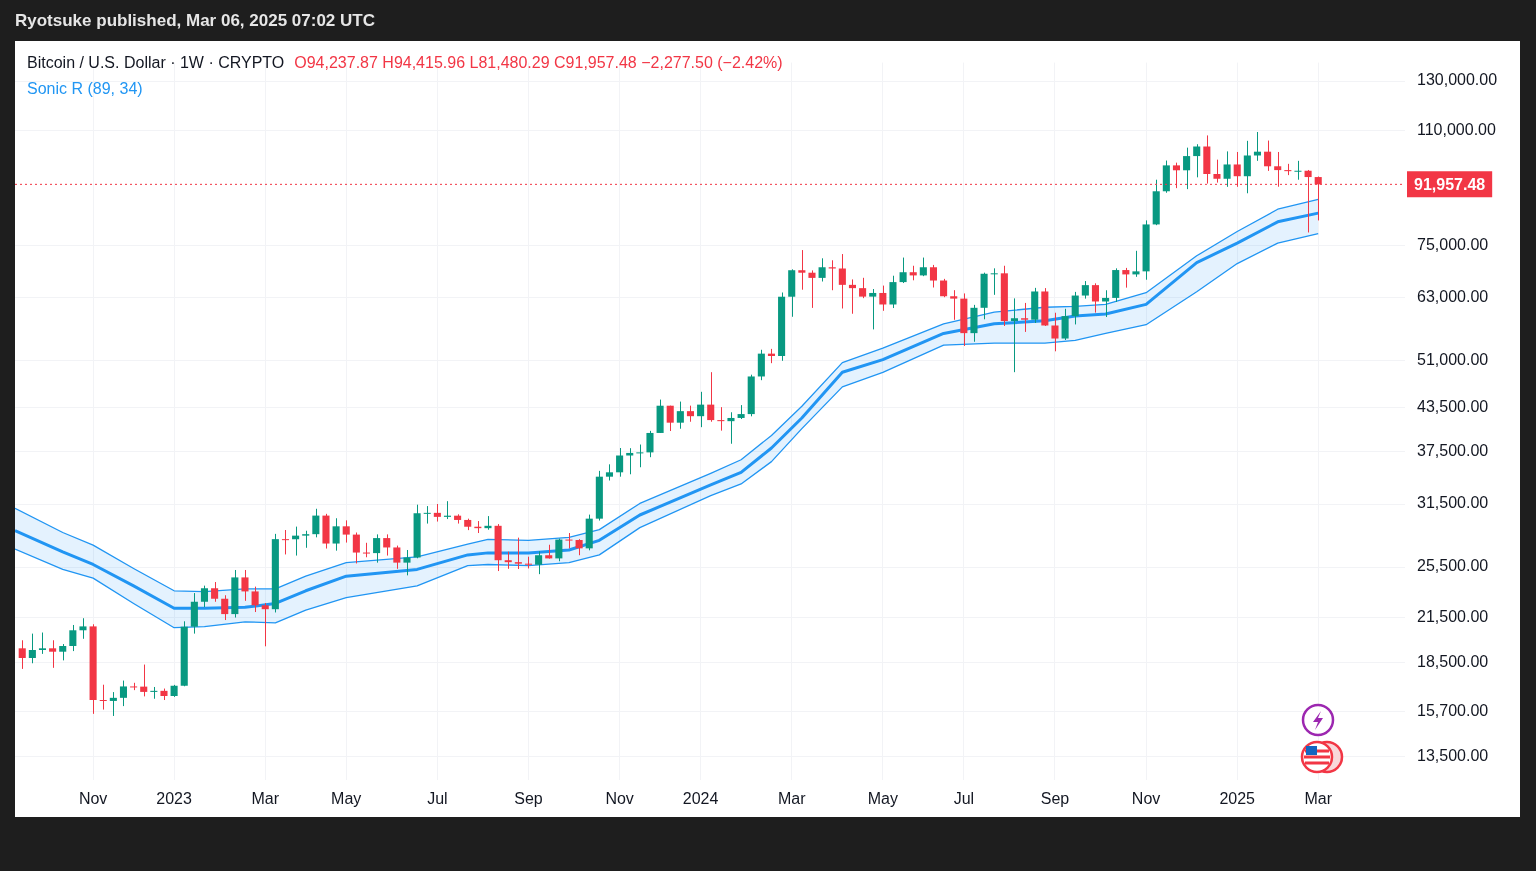 This screenshot has width=1536, height=871. Describe the element at coordinates (1450, 184) in the screenshot. I see `ref-line-label: 91,957.48` at that location.